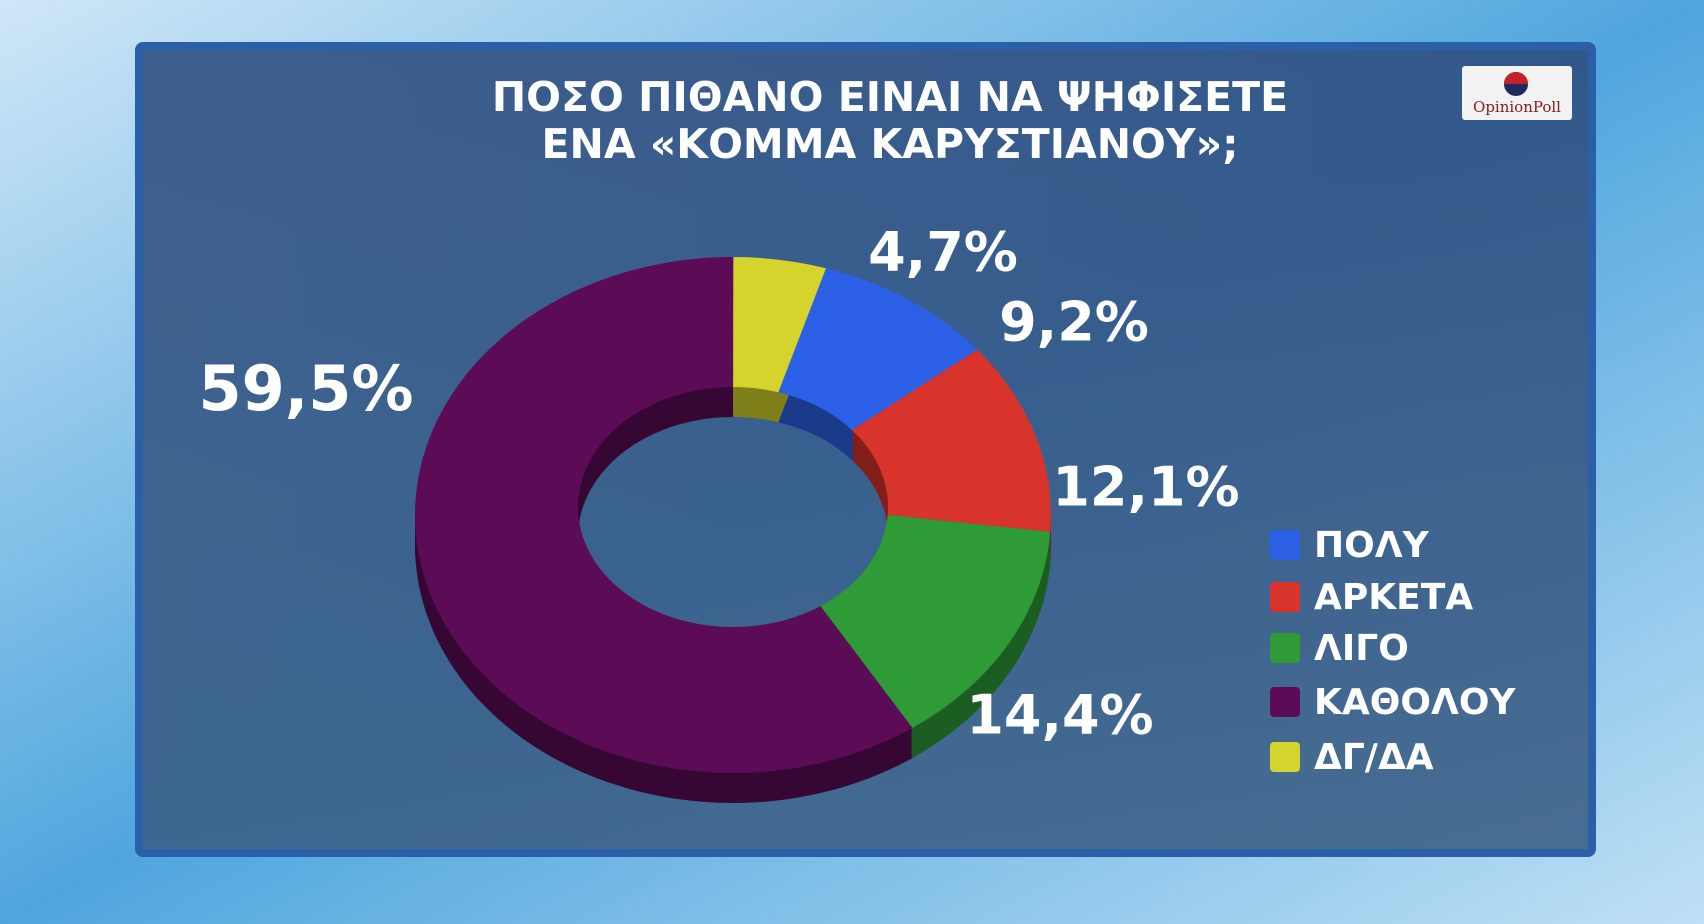 This screenshot has height=924, width=1704. Describe the element at coordinates (1374, 757) in the screenshot. I see `legend-label: ΔΓ/ΔΑ` at that location.